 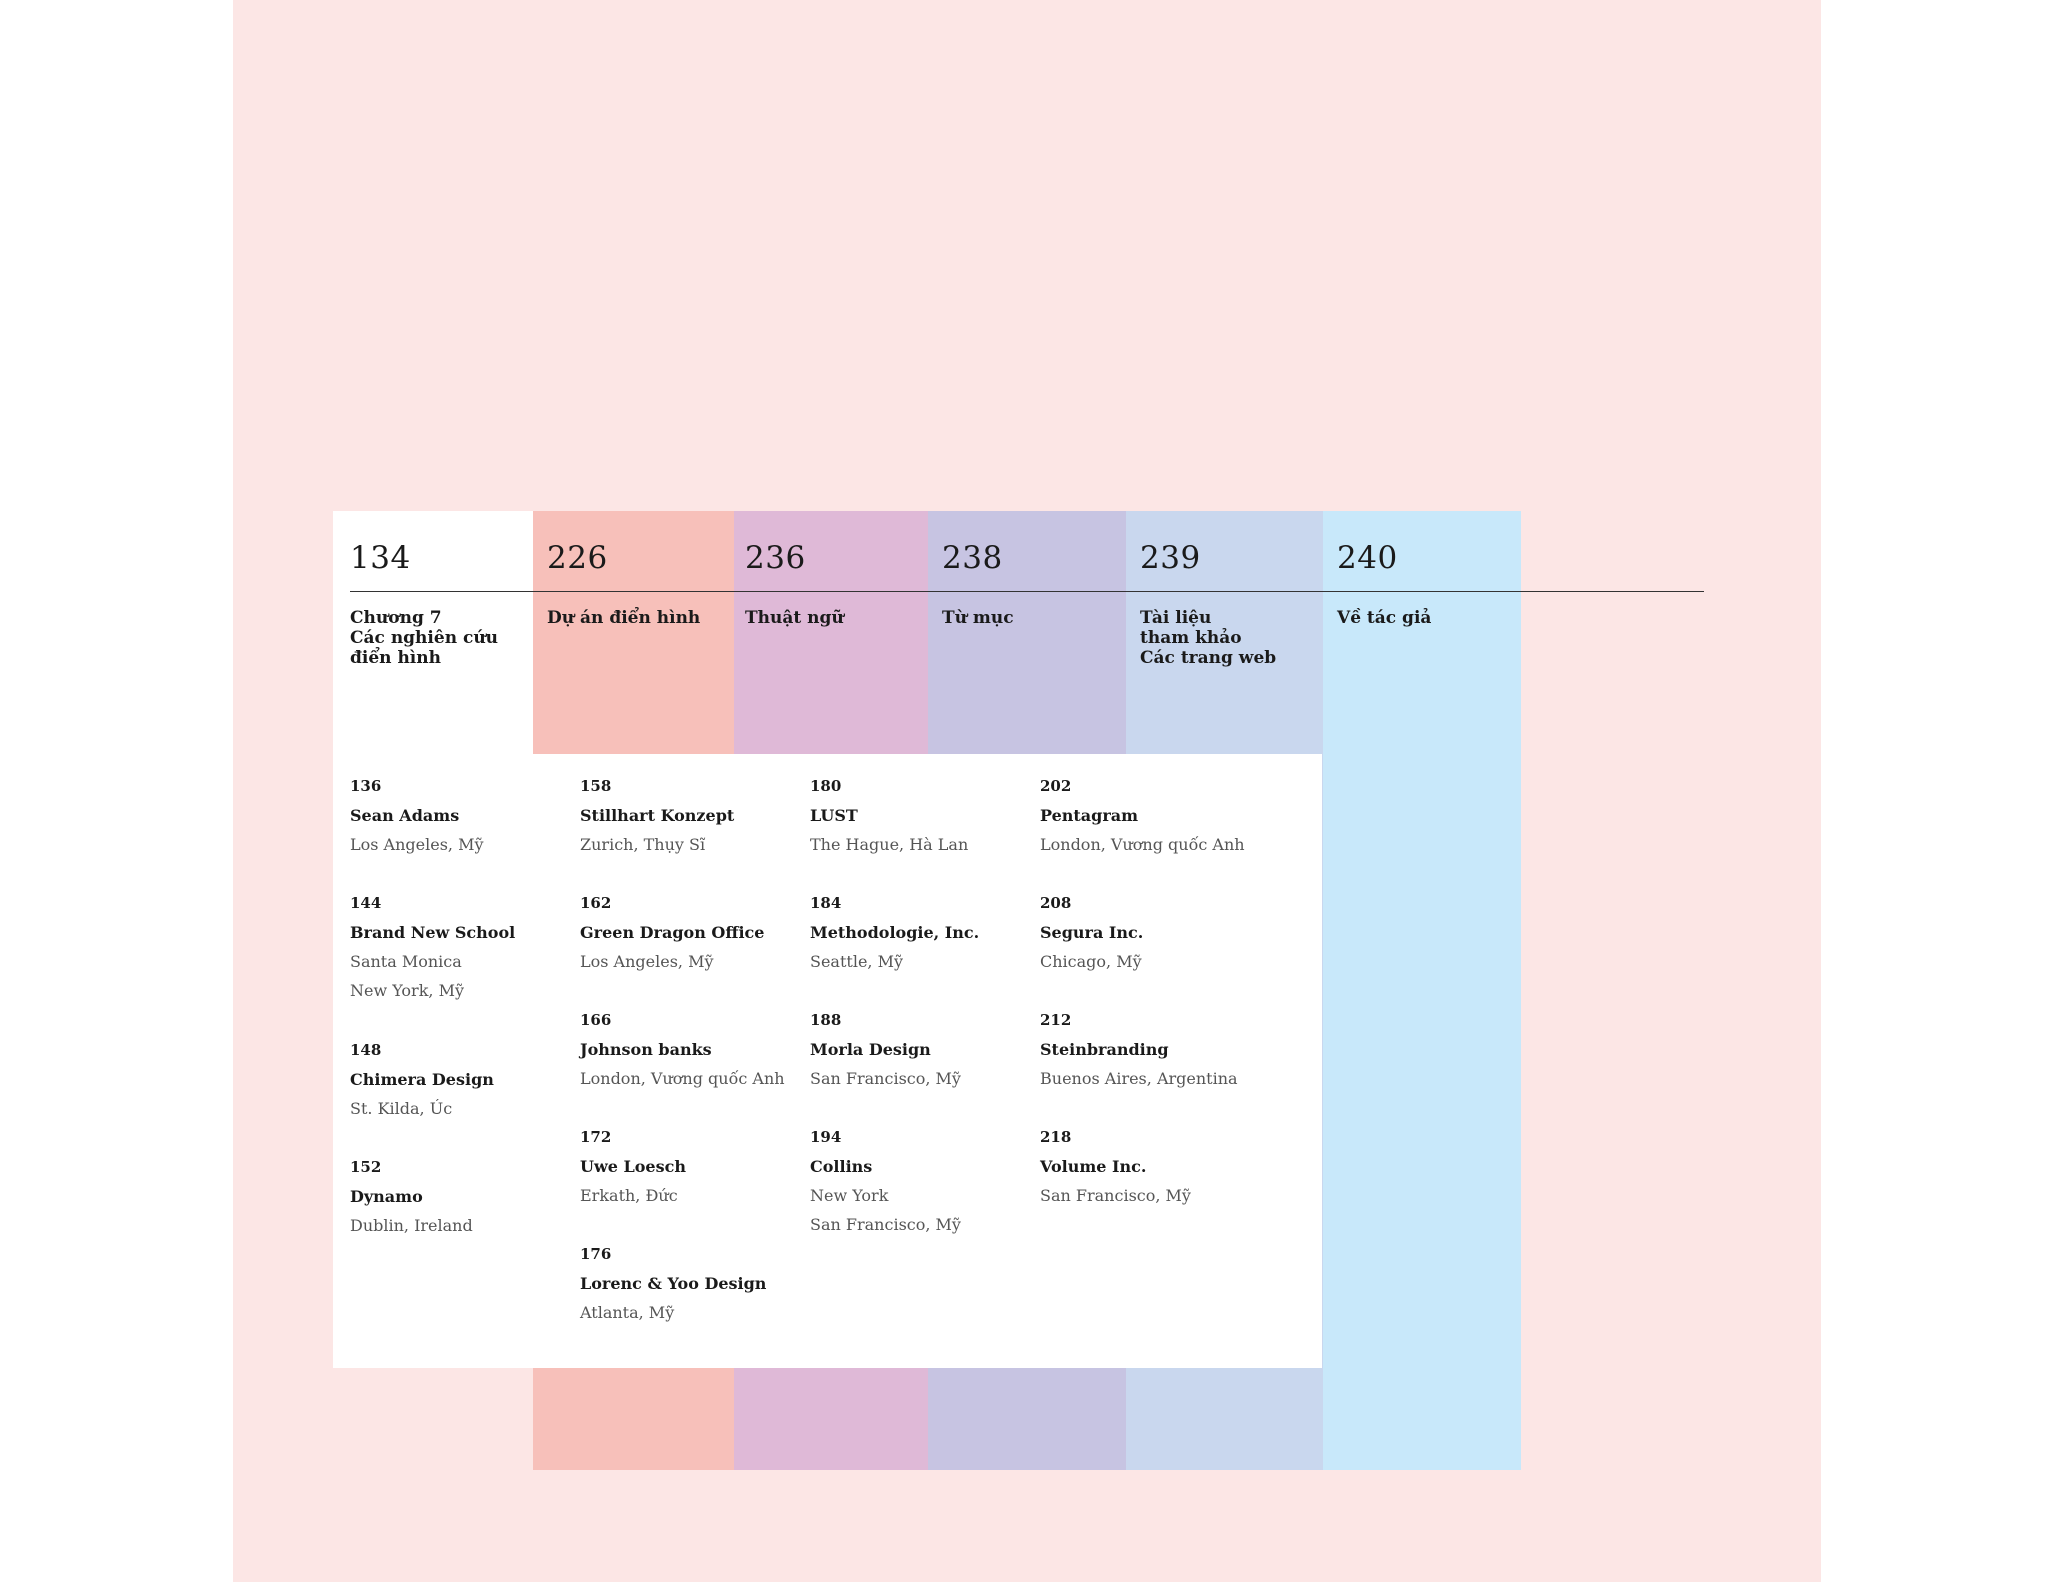 I want to click on entry-name: Stillhart Konzept, so click(x=657, y=815).